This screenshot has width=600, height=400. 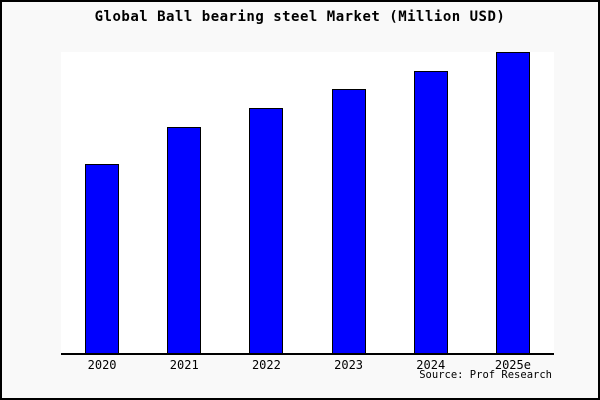 I want to click on source-label: Source: Prof Research, so click(x=485, y=375).